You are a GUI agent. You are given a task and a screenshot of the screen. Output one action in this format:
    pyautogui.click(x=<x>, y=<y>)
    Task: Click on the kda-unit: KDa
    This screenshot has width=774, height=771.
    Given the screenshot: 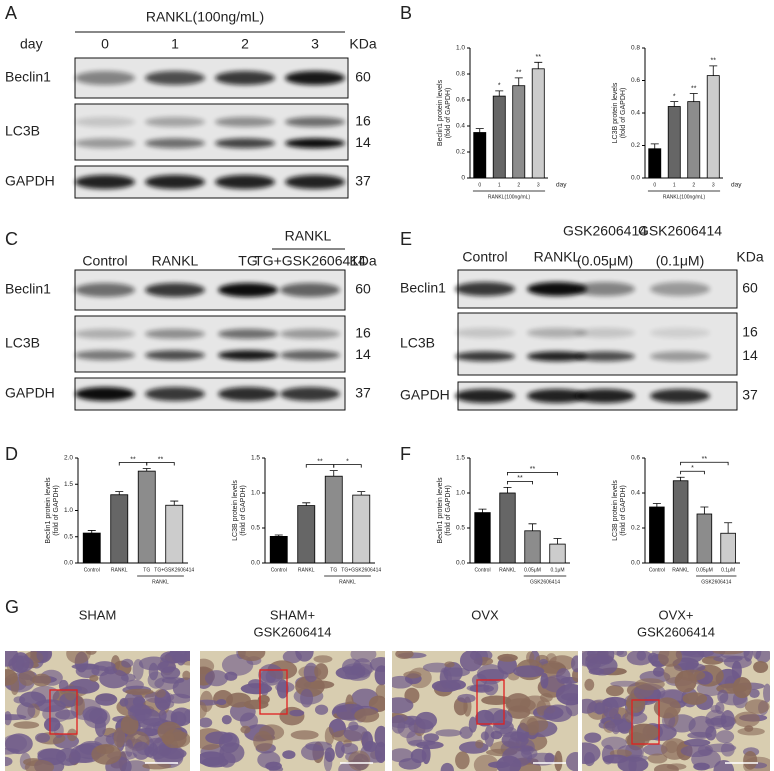 What is the action you would take?
    pyautogui.click(x=749, y=257)
    